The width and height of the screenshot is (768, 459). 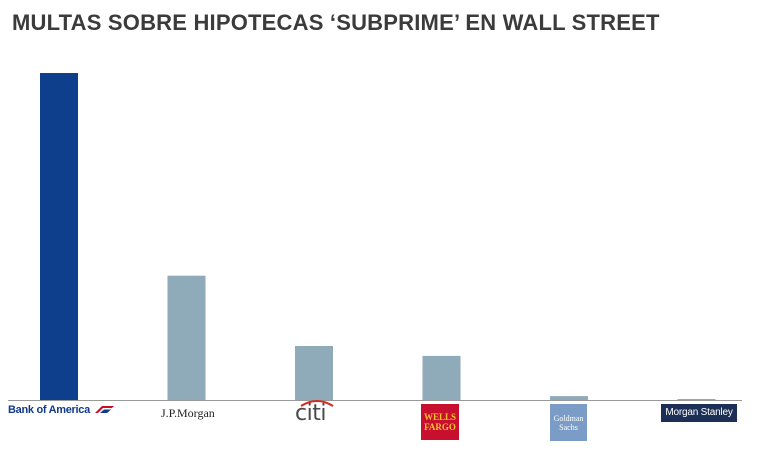 What do you see at coordinates (699, 413) in the screenshot?
I see `morgan-stanley-logo: Morgan Stanley` at bounding box center [699, 413].